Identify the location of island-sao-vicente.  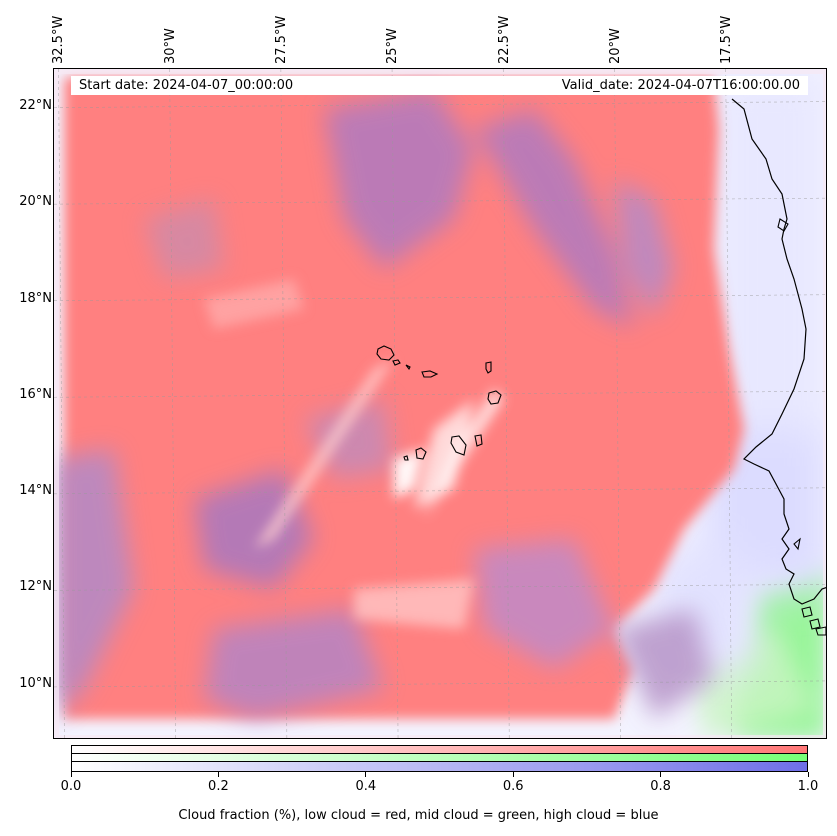
(396, 362).